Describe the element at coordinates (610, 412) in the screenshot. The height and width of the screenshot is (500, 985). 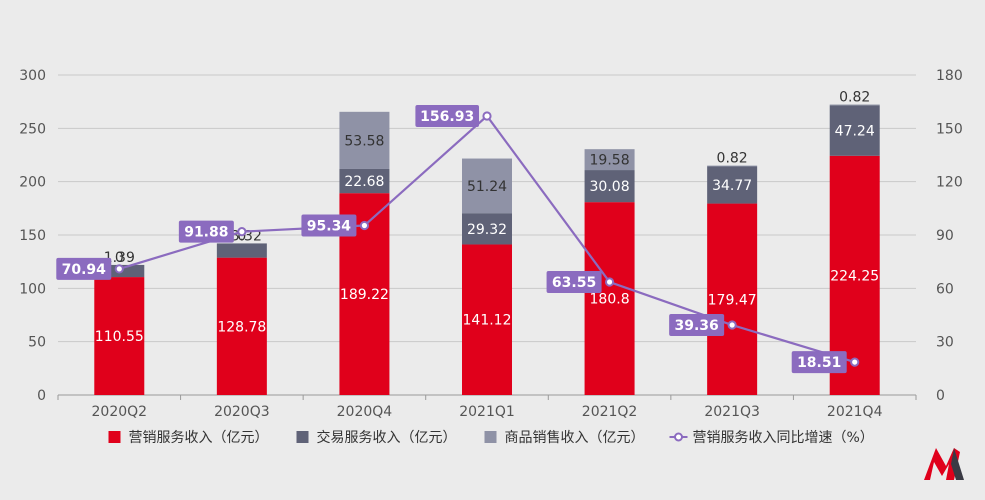
I see `x-tick-label: 2021Q2` at that location.